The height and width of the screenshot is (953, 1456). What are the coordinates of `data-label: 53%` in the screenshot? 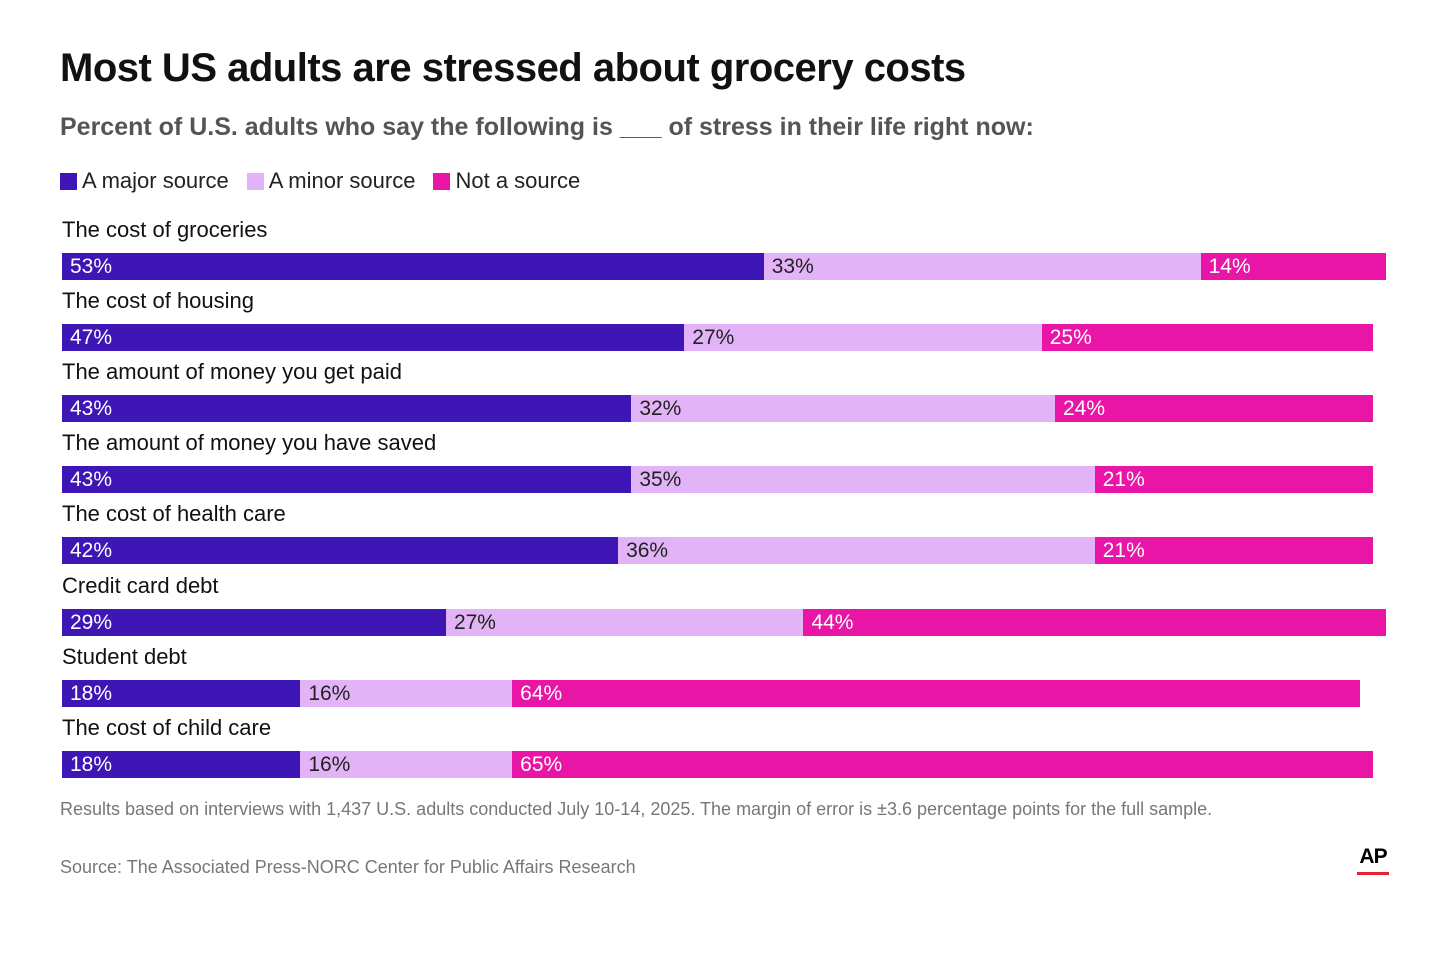 It's located at (91, 266).